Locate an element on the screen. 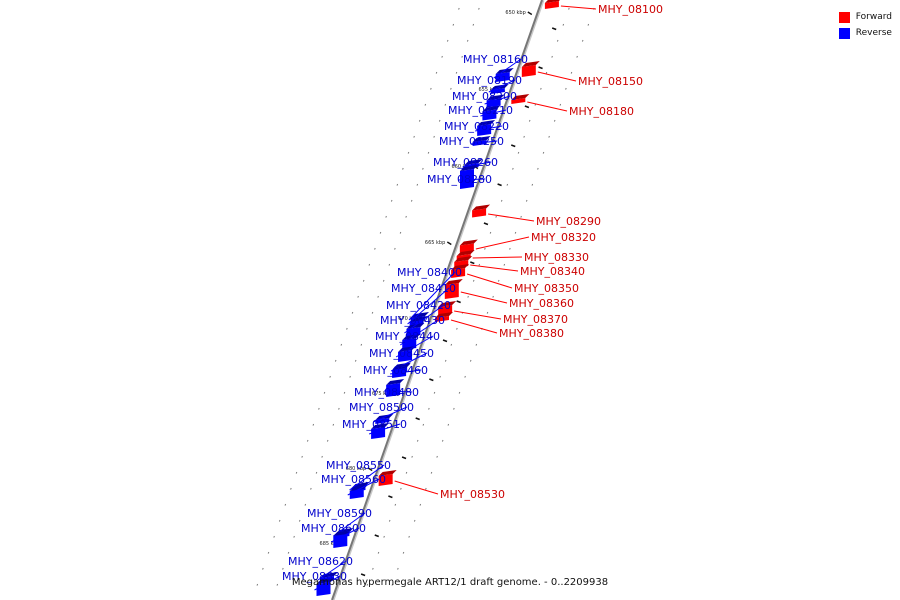  gene-label-mhy-08260: MHY_08260 is located at coordinates (465, 162).